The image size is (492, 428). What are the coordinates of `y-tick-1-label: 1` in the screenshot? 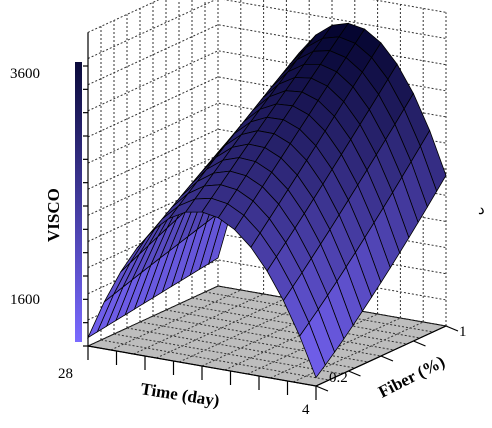 It's located at (463, 332).